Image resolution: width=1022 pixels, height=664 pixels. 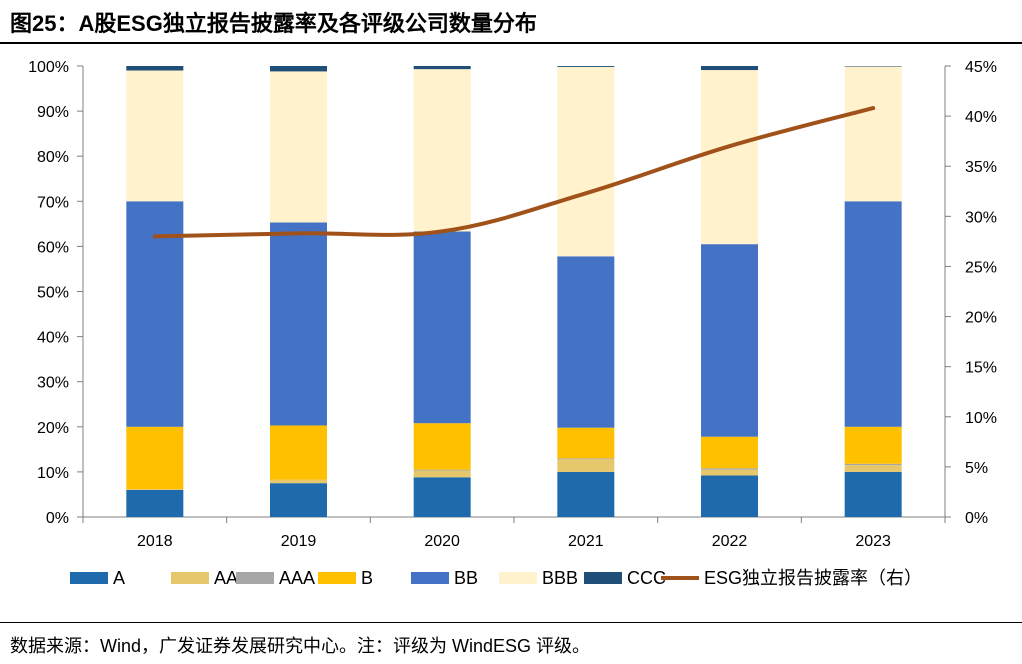 What do you see at coordinates (729, 452) in the screenshot?
I see `bar-b-2022` at bounding box center [729, 452].